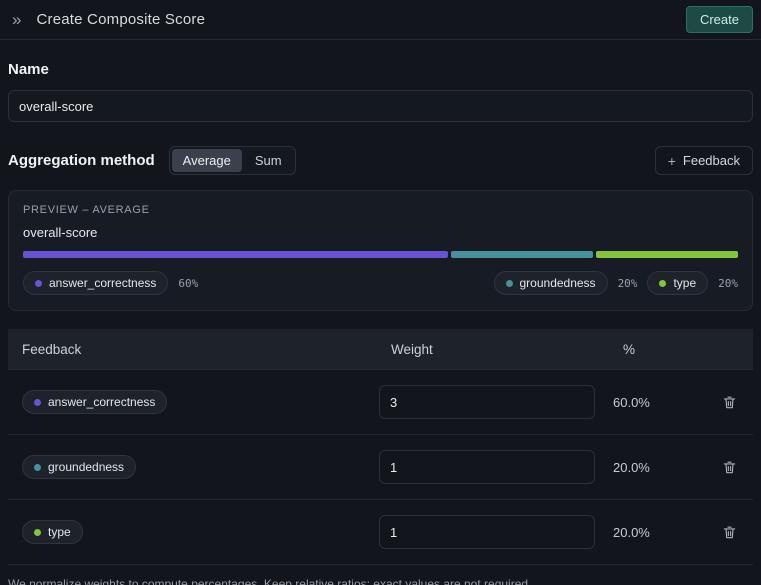 This screenshot has width=761, height=585. What do you see at coordinates (81, 160) in the screenshot?
I see `aggregation-method-label: Aggregation method` at bounding box center [81, 160].